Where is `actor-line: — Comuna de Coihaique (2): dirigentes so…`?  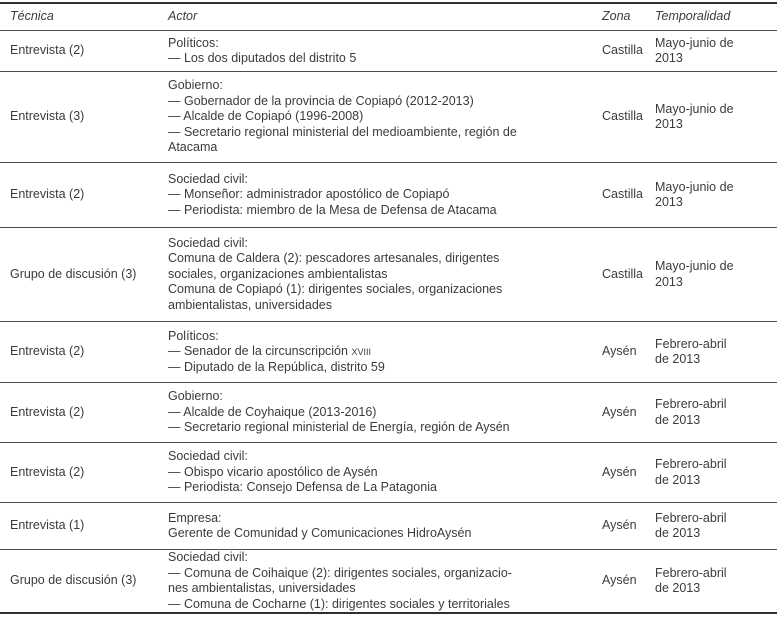
actor-line: — Comuna de Coihaique (2): dirigentes so… is located at coordinates (340, 572).